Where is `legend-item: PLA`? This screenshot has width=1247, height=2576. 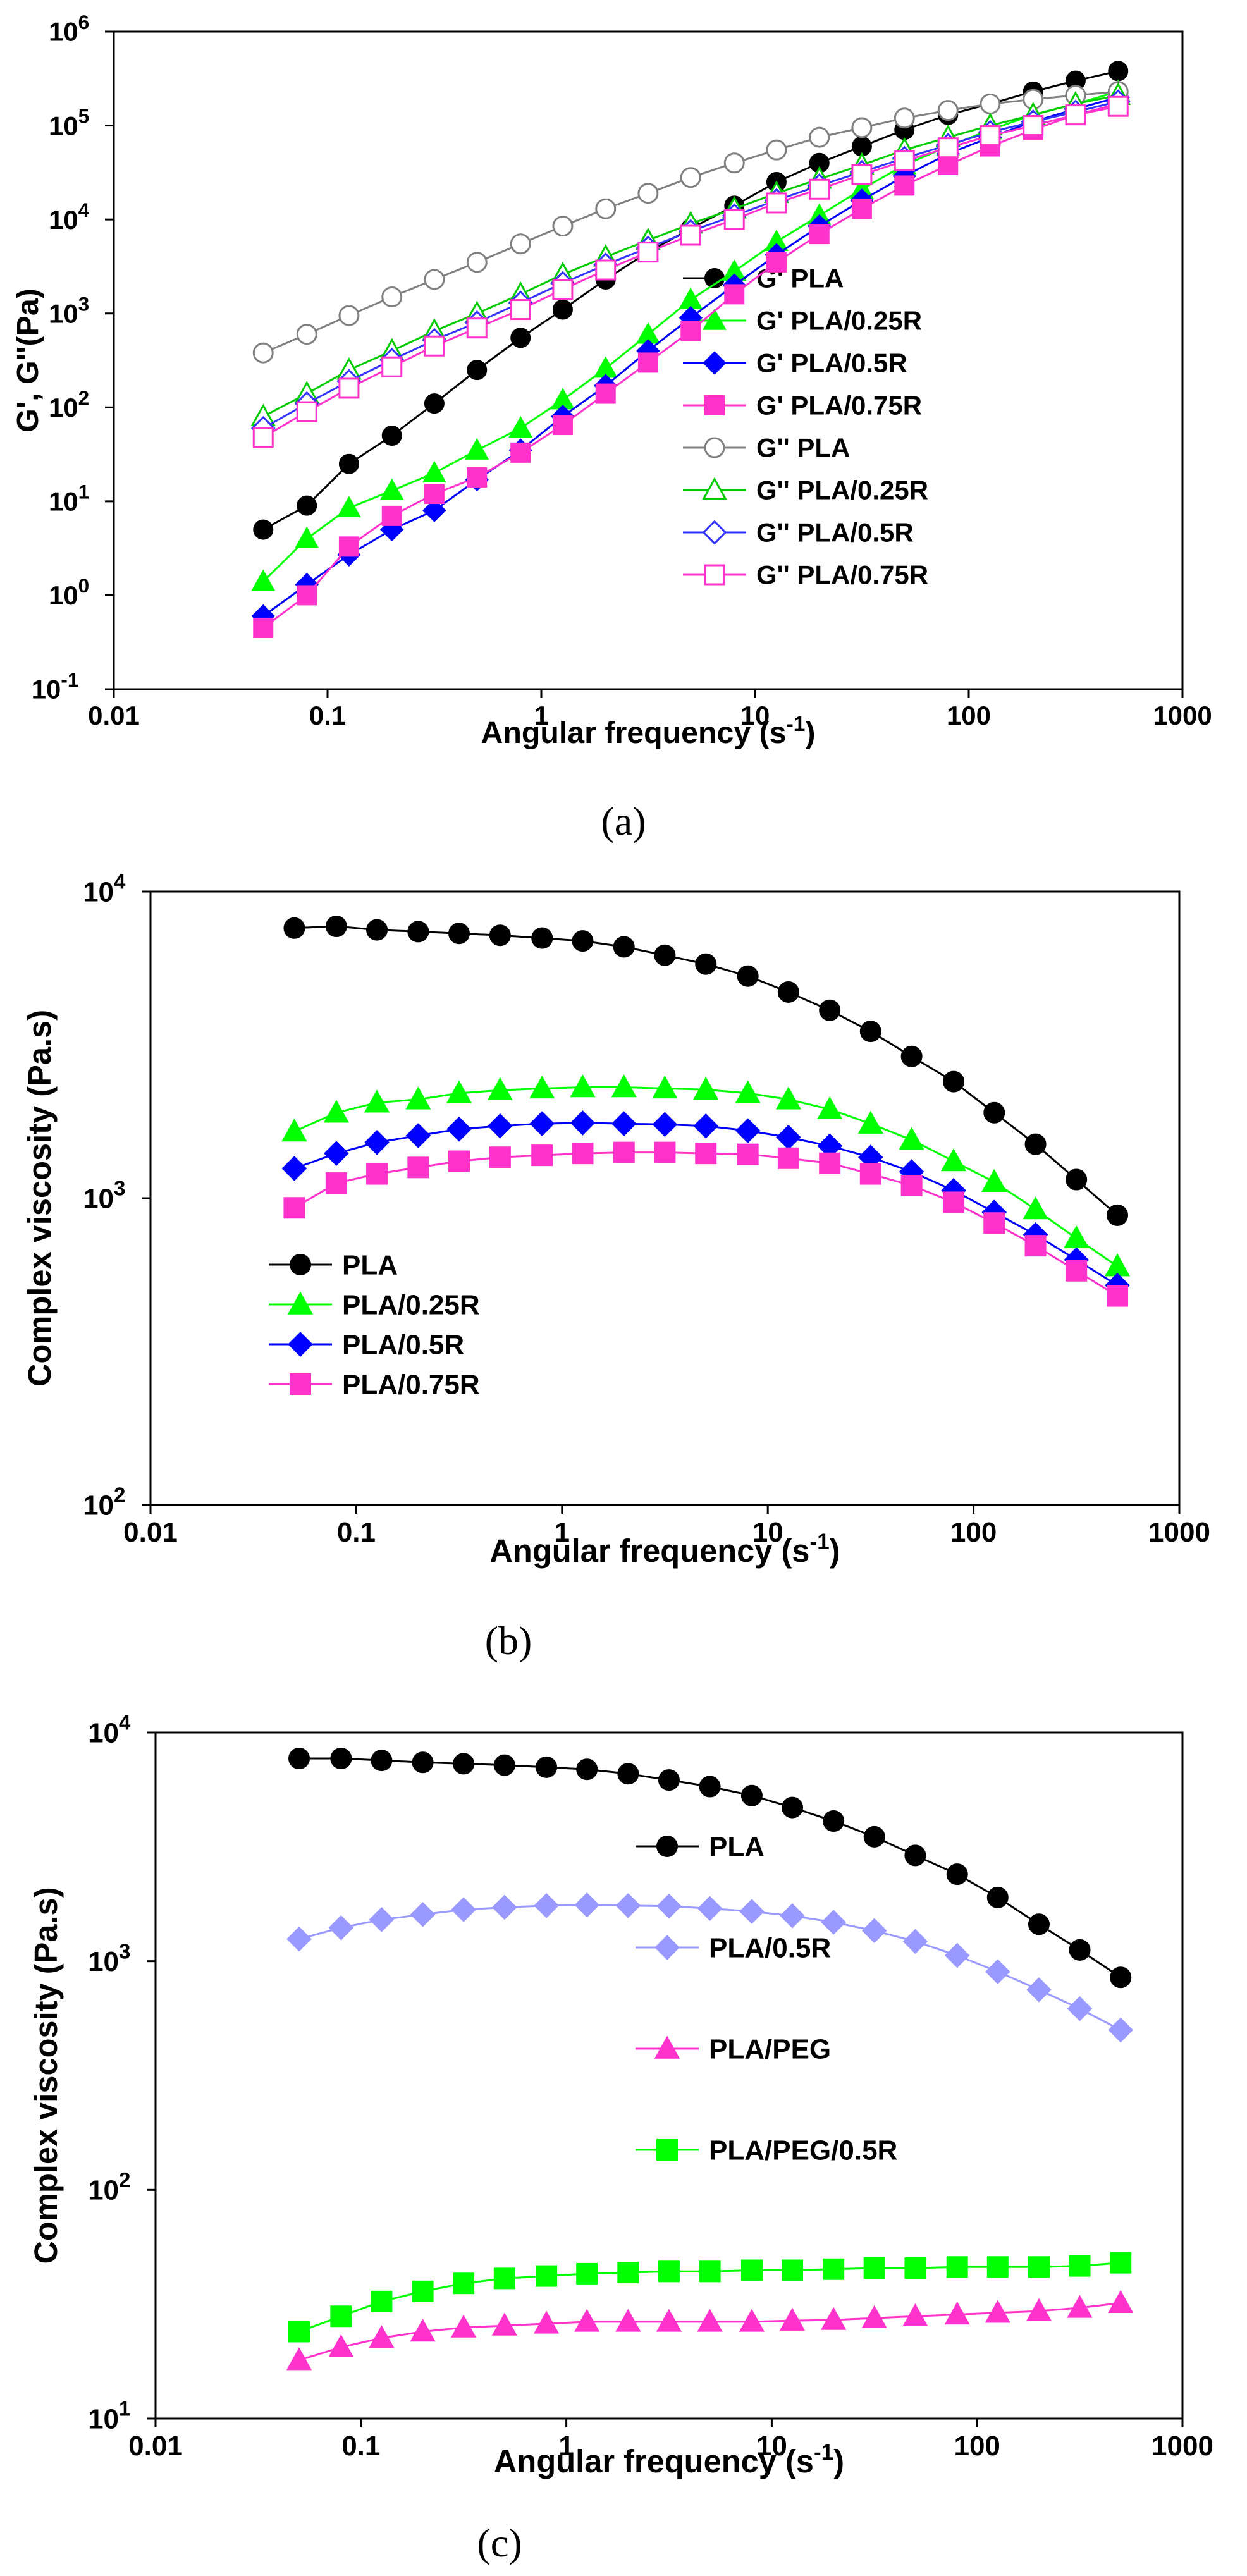
legend-item: PLA is located at coordinates (700, 1846).